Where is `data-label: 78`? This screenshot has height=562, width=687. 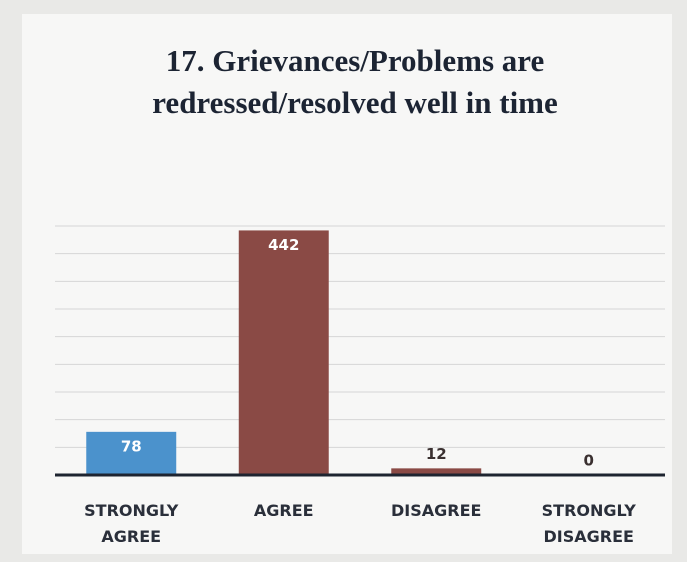 data-label: 78 is located at coordinates (131, 446).